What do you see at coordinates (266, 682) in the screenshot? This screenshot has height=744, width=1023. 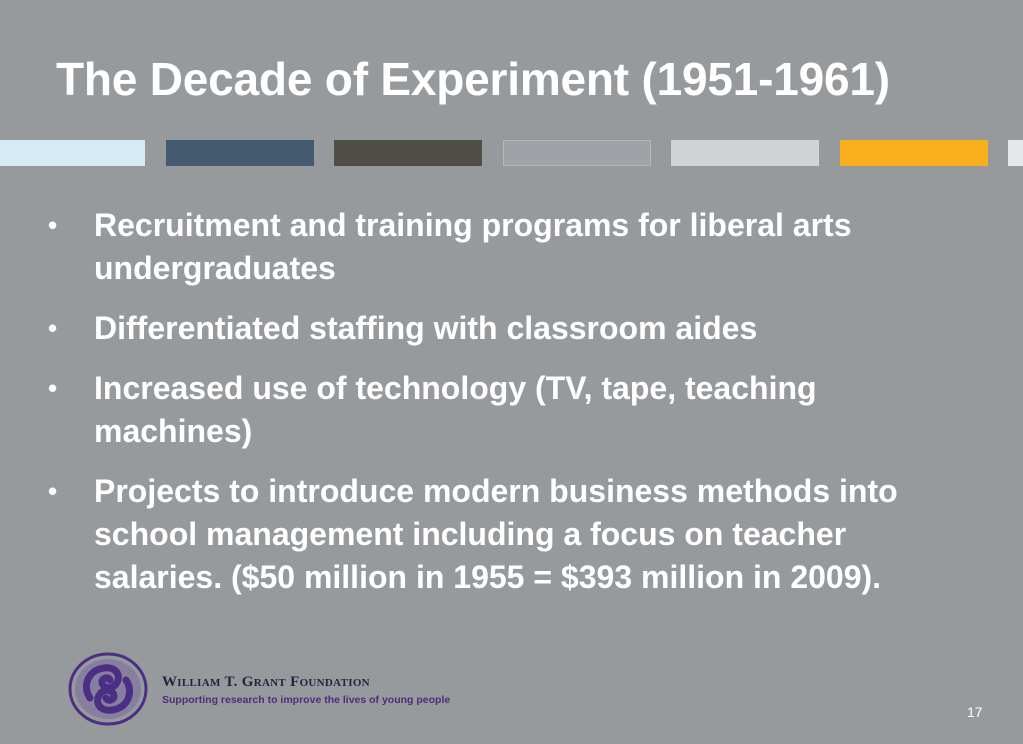 I see `foundation-name: William T. Grant Foundation` at bounding box center [266, 682].